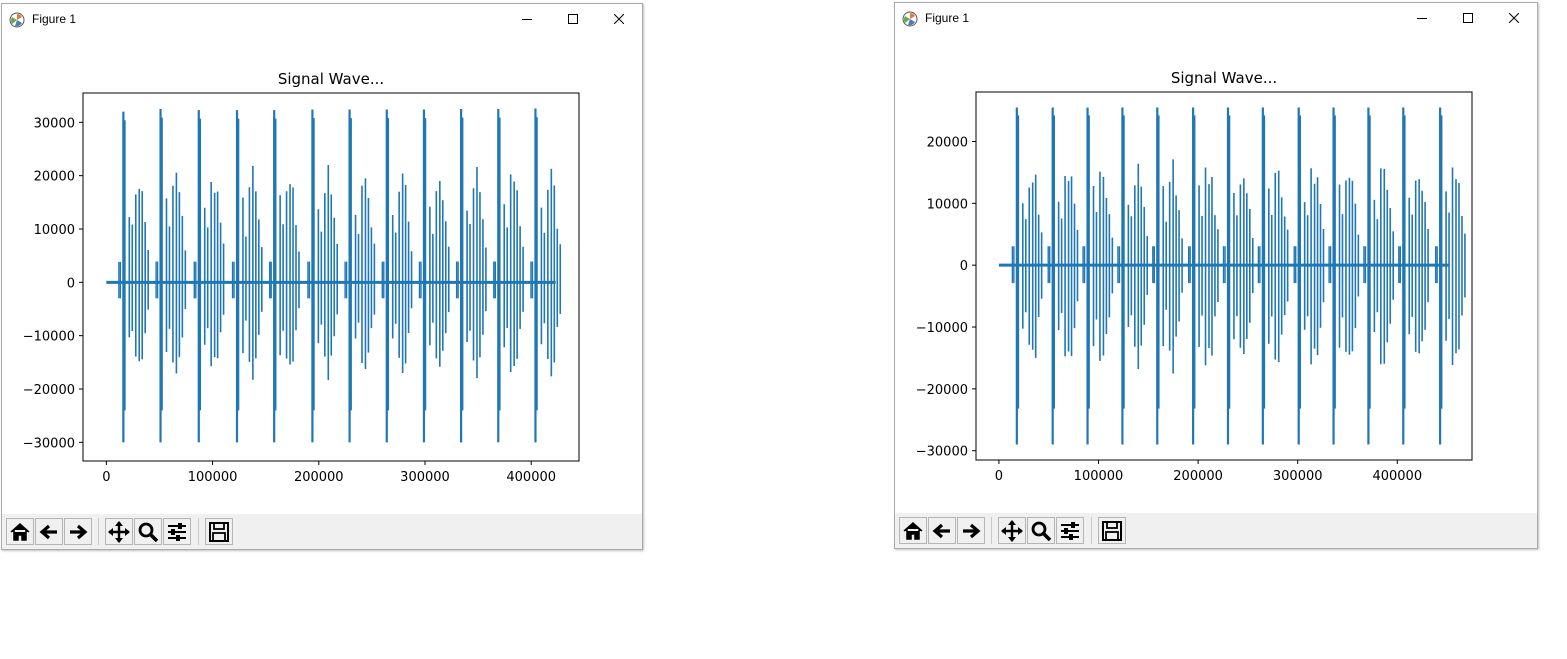 This screenshot has height=659, width=1567. I want to click on matplotlib-app-icon, so click(17, 20).